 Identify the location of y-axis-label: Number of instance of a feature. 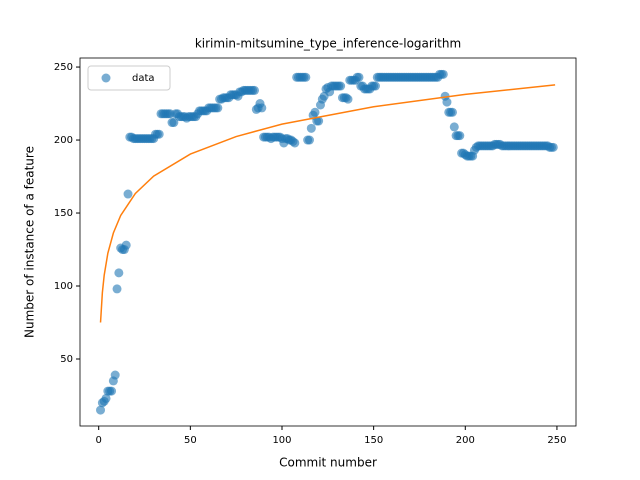
(30, 242).